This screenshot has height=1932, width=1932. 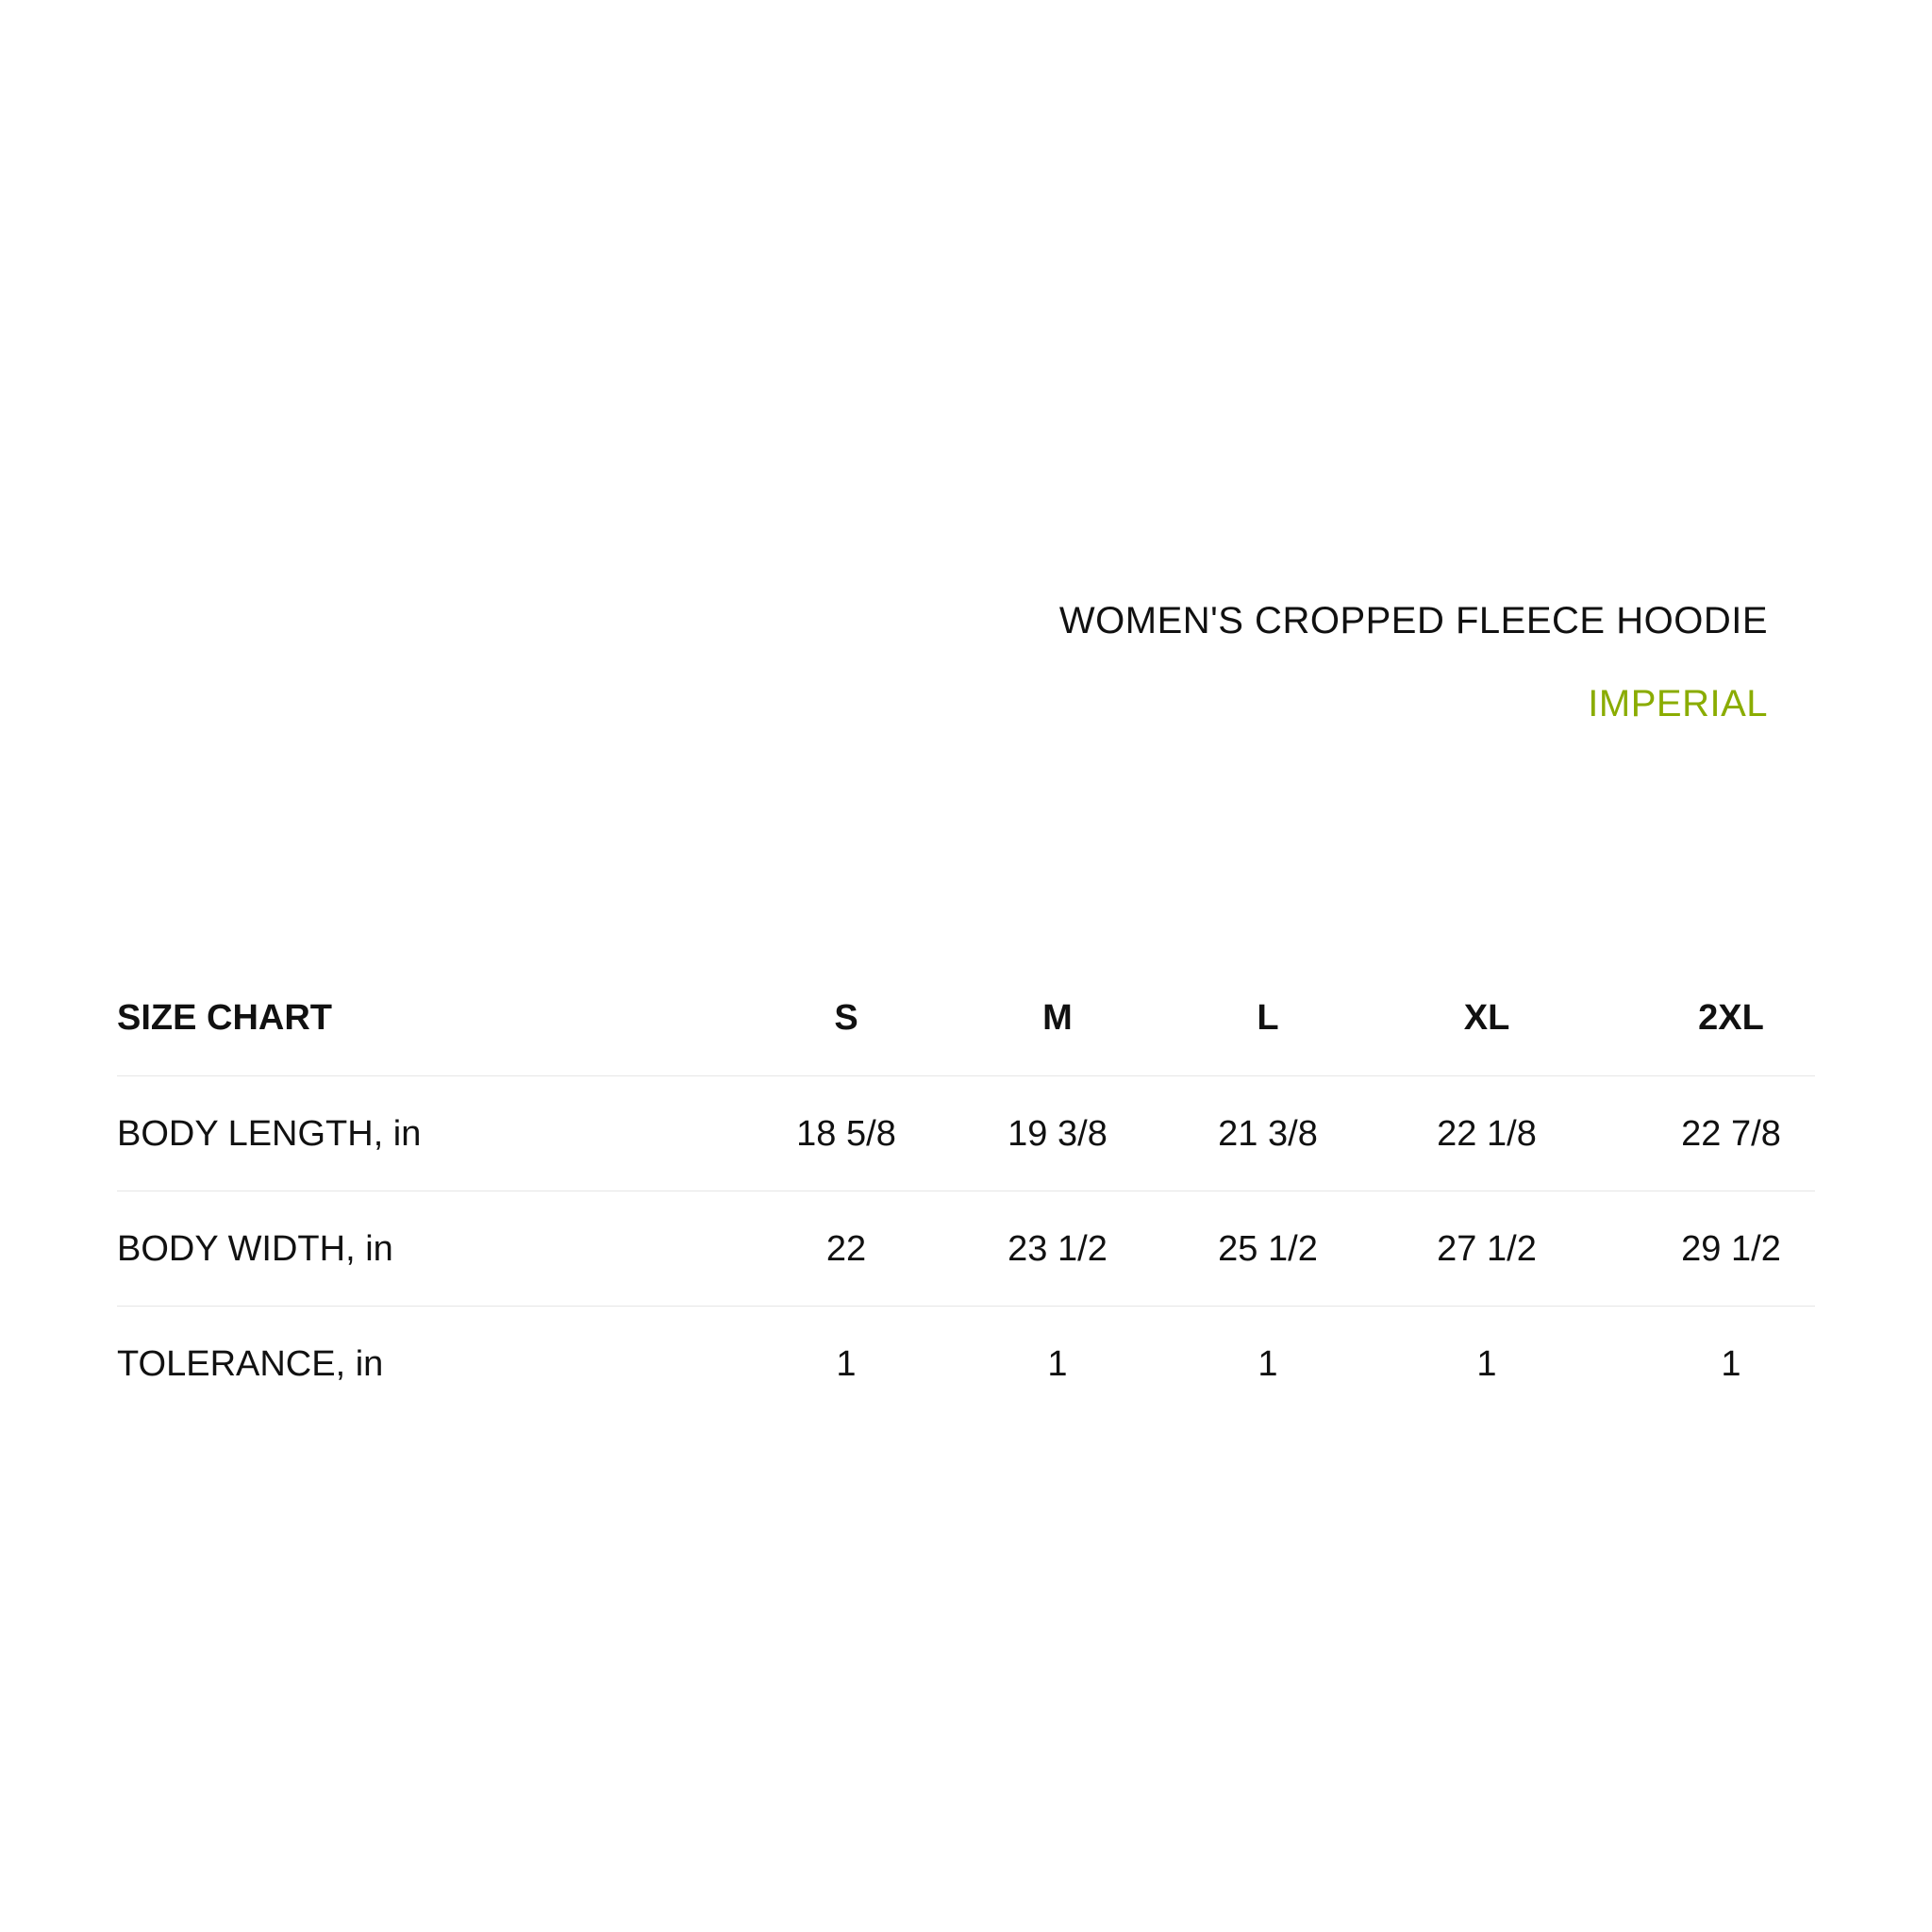 What do you see at coordinates (1487, 1134) in the screenshot?
I see `table-cell: 22 1/8` at bounding box center [1487, 1134].